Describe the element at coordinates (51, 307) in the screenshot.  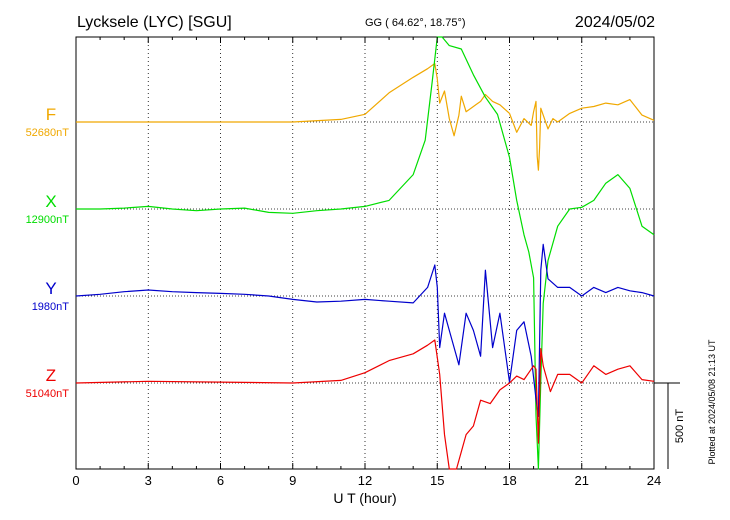
I see `series-y-baseline-label: 1980nT` at that location.